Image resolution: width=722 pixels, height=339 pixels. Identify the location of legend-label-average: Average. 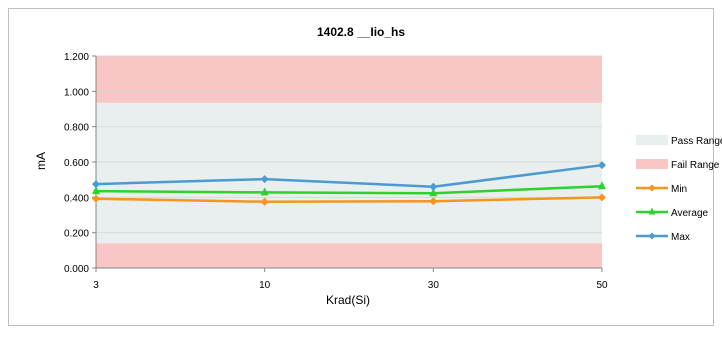
(690, 213).